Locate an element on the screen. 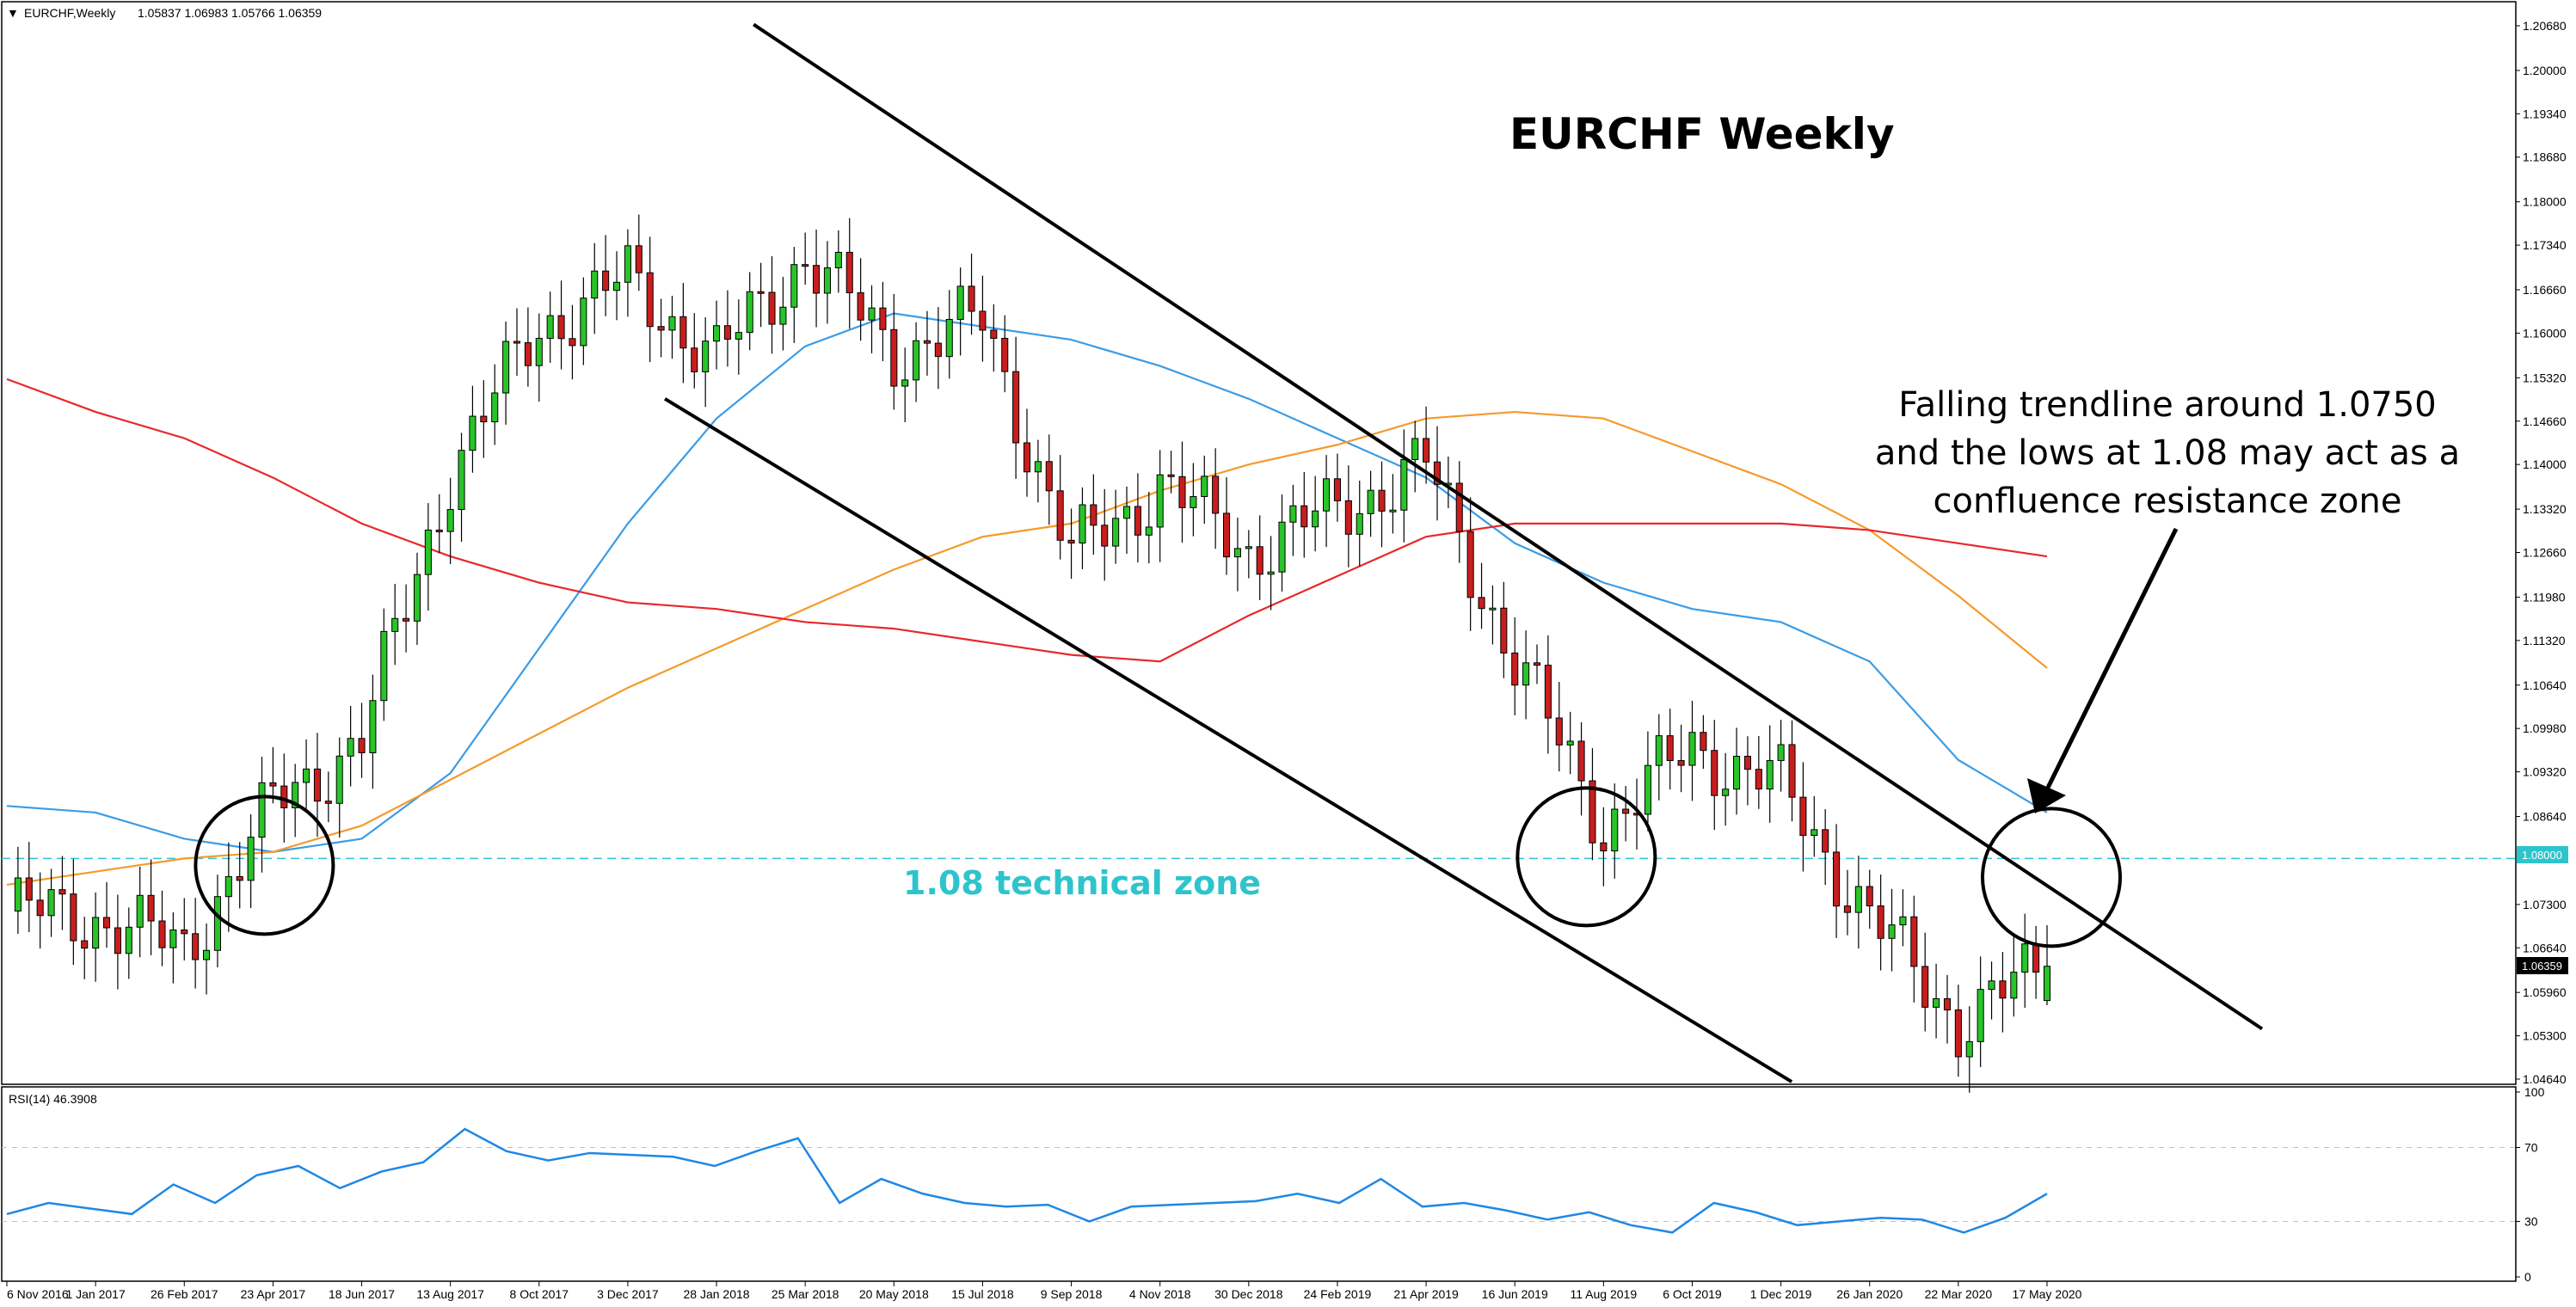 This screenshot has height=1307, width=2576. price-tick-label: 1.14660 is located at coordinates (2545, 421).